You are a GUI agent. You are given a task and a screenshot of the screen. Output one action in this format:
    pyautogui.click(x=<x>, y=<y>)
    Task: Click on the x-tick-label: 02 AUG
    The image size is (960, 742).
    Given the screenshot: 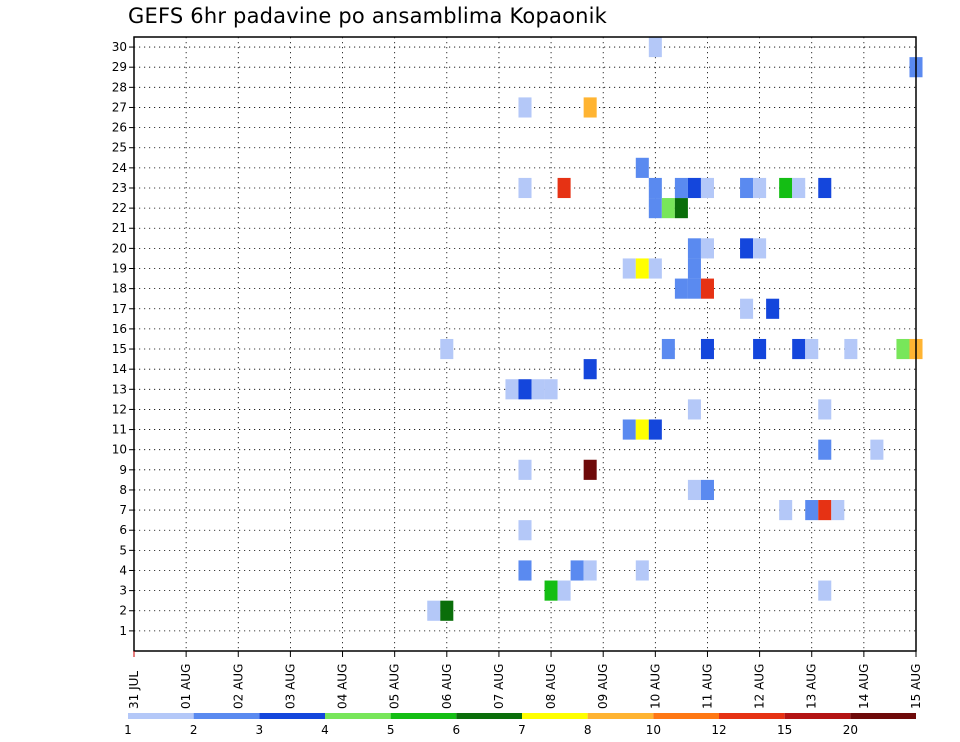 What is the action you would take?
    pyautogui.click(x=238, y=686)
    